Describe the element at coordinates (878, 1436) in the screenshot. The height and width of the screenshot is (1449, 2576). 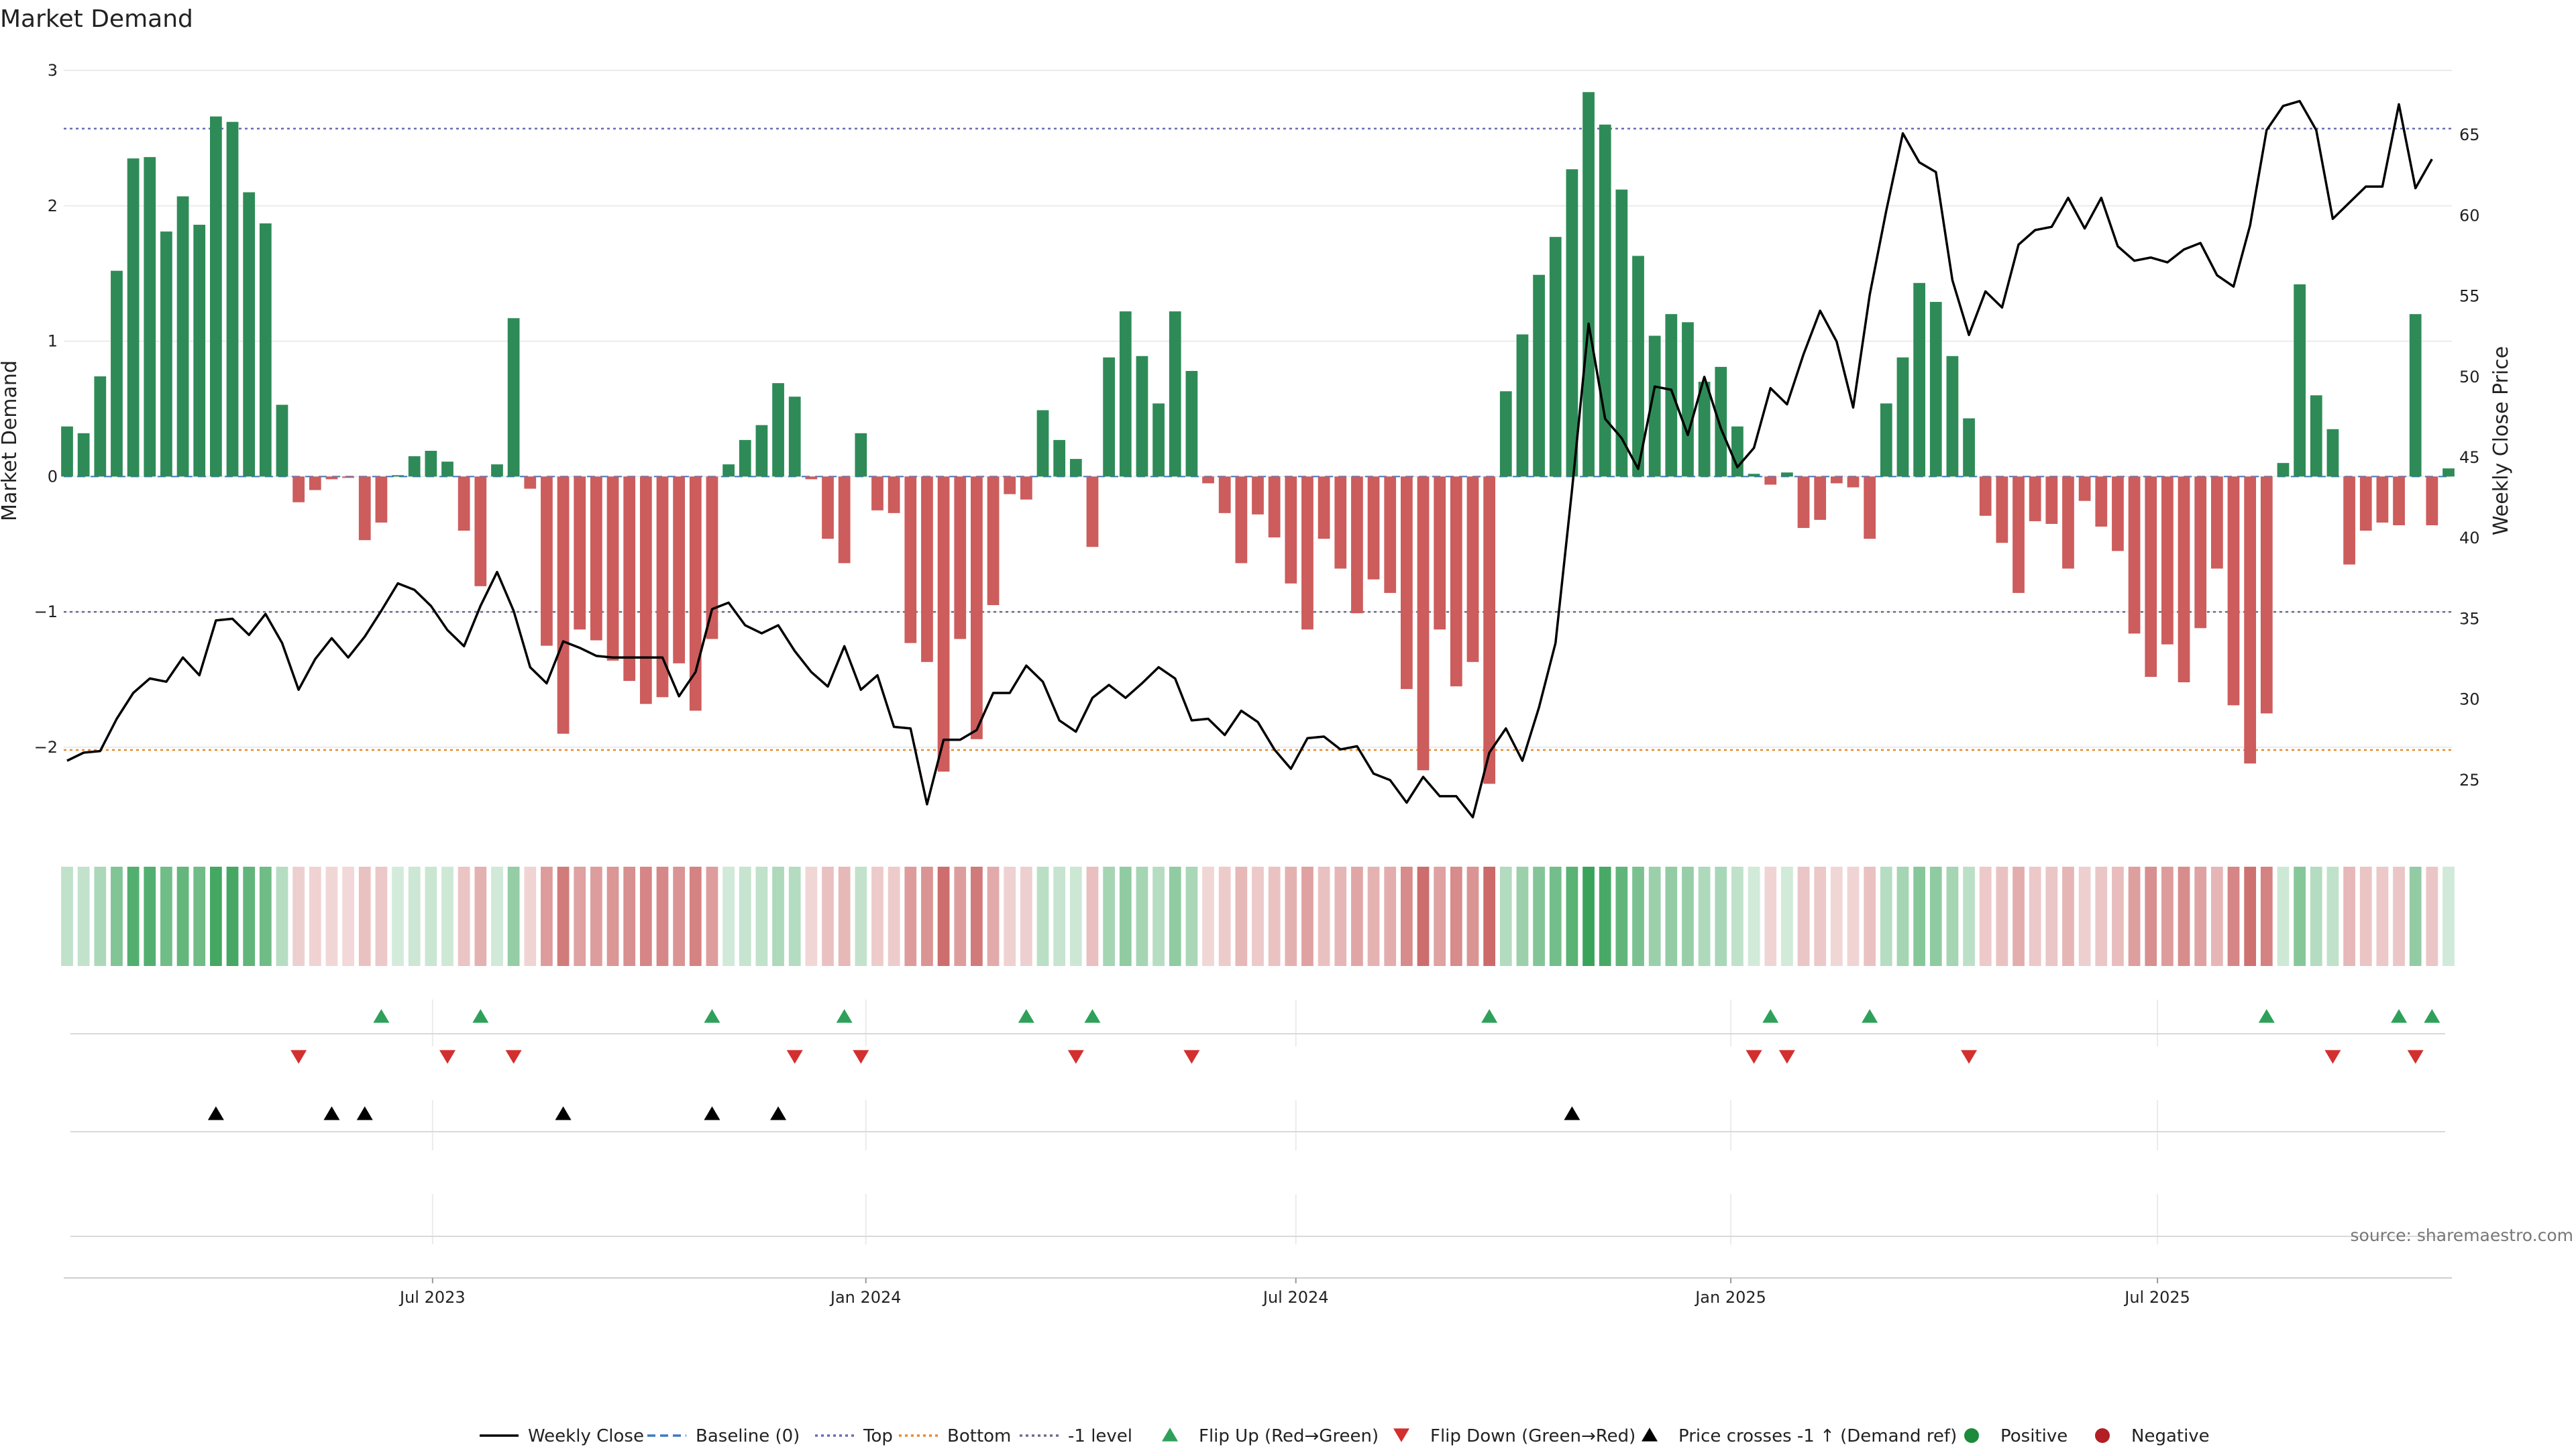
I see `legend-label: Top` at that location.